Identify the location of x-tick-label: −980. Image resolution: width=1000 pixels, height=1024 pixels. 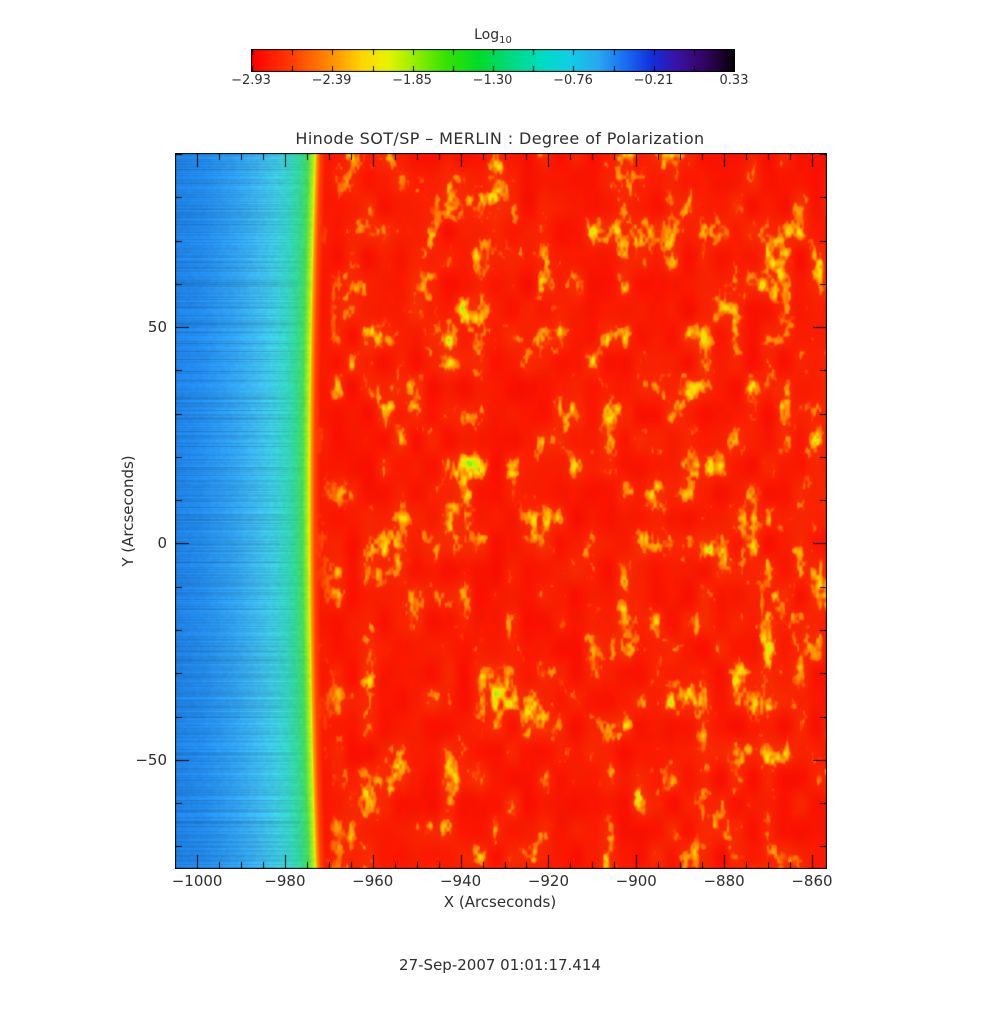
(285, 881).